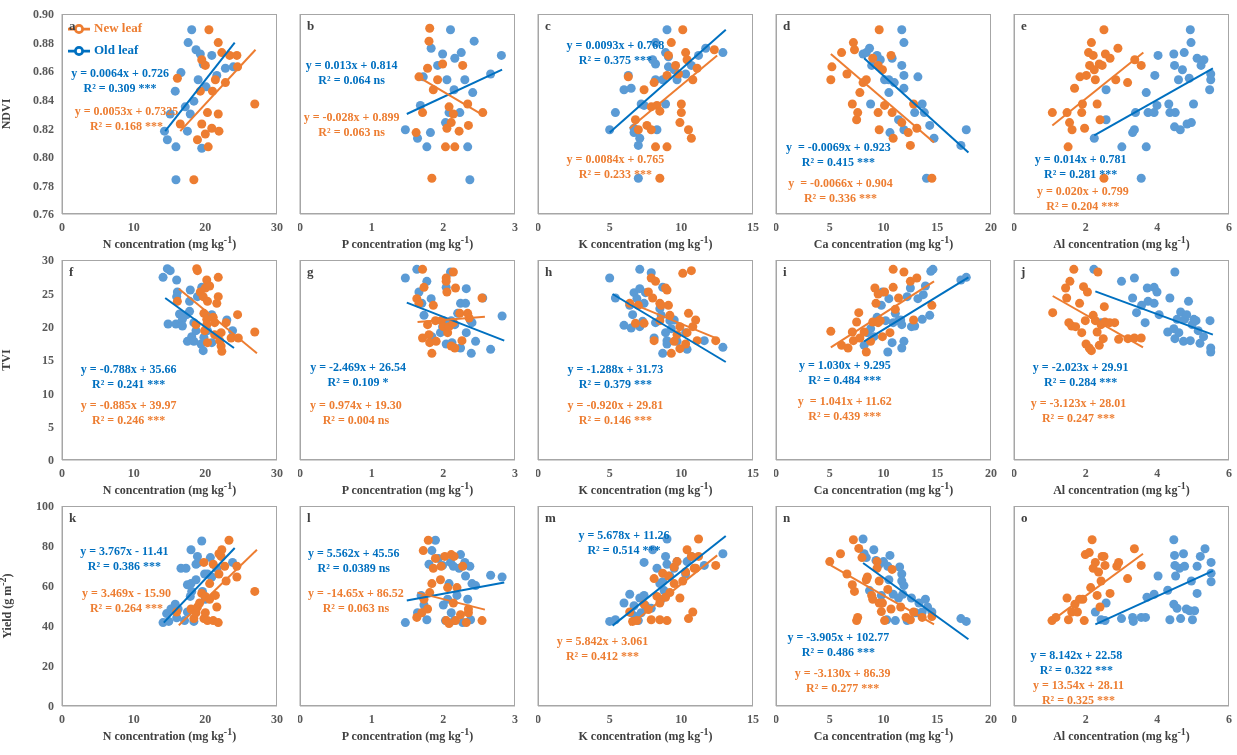  What do you see at coordinates (615, 45) in the screenshot?
I see `annotation: y = 0.0093x + 0.768` at bounding box center [615, 45].